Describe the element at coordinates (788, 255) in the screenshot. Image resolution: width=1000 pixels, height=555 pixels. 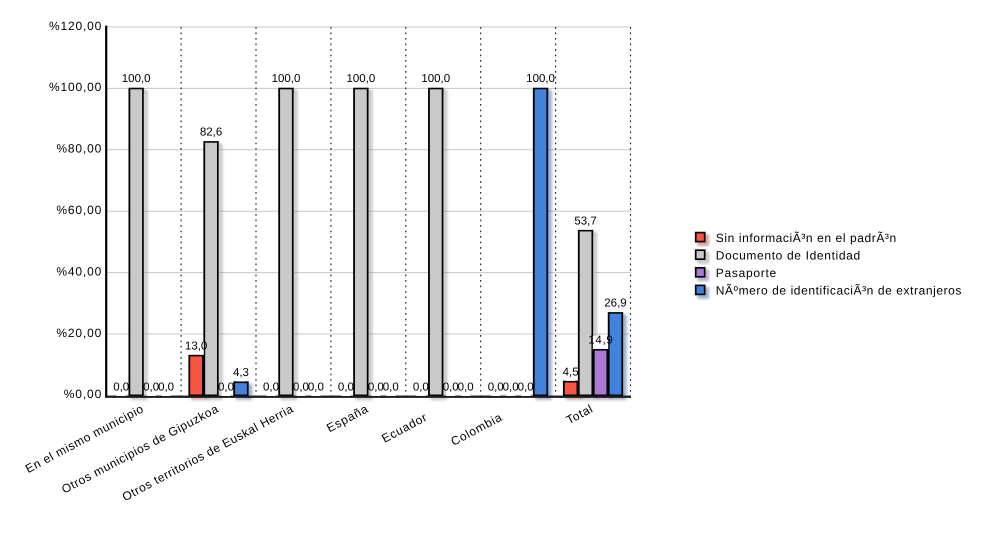
I see `svg-text: Documento de Identidad` at that location.